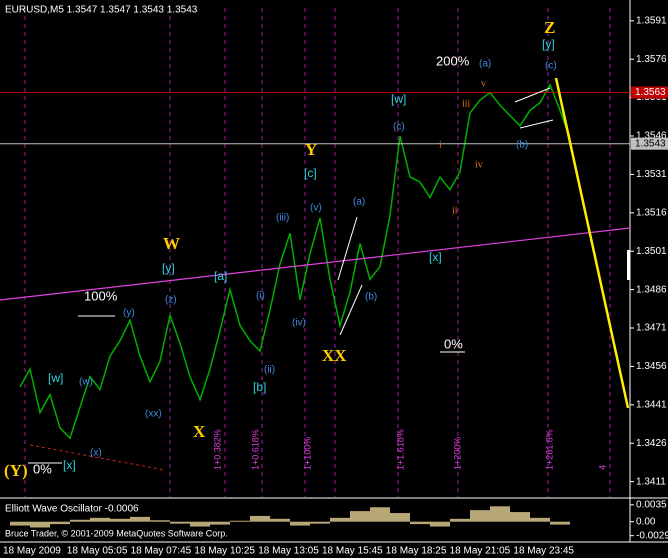 The width and height of the screenshot is (668, 558). What do you see at coordinates (453, 60) in the screenshot?
I see `fib-label: 200%` at bounding box center [453, 60].